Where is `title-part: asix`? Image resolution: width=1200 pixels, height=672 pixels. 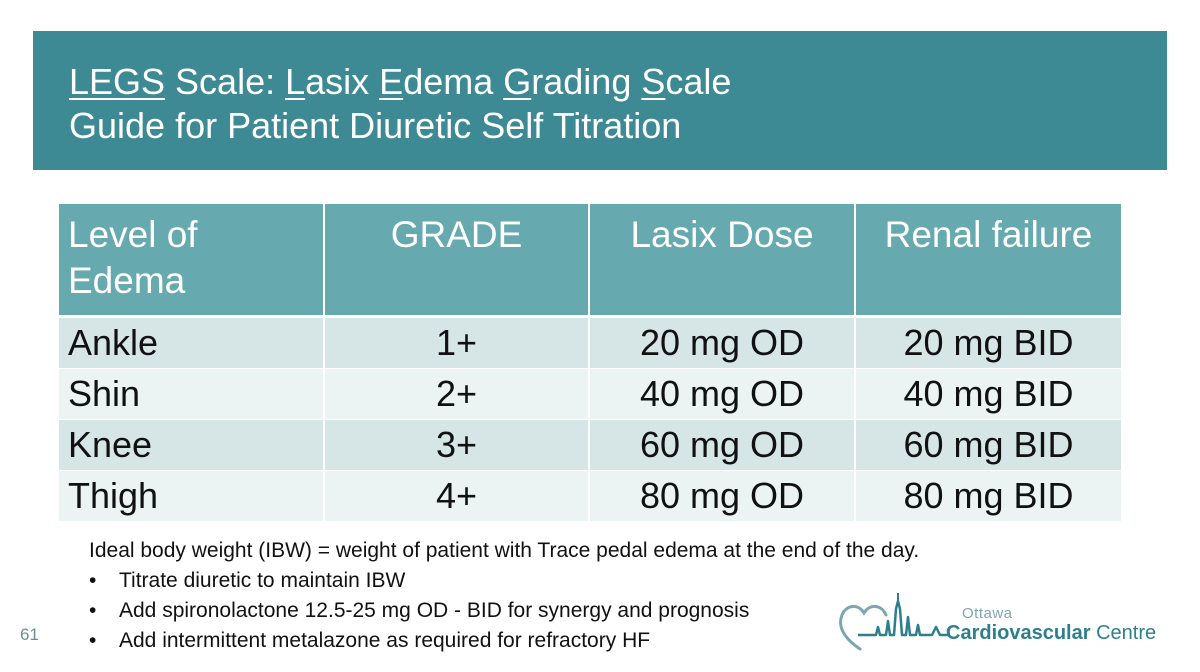
title-part: asix is located at coordinates (342, 81).